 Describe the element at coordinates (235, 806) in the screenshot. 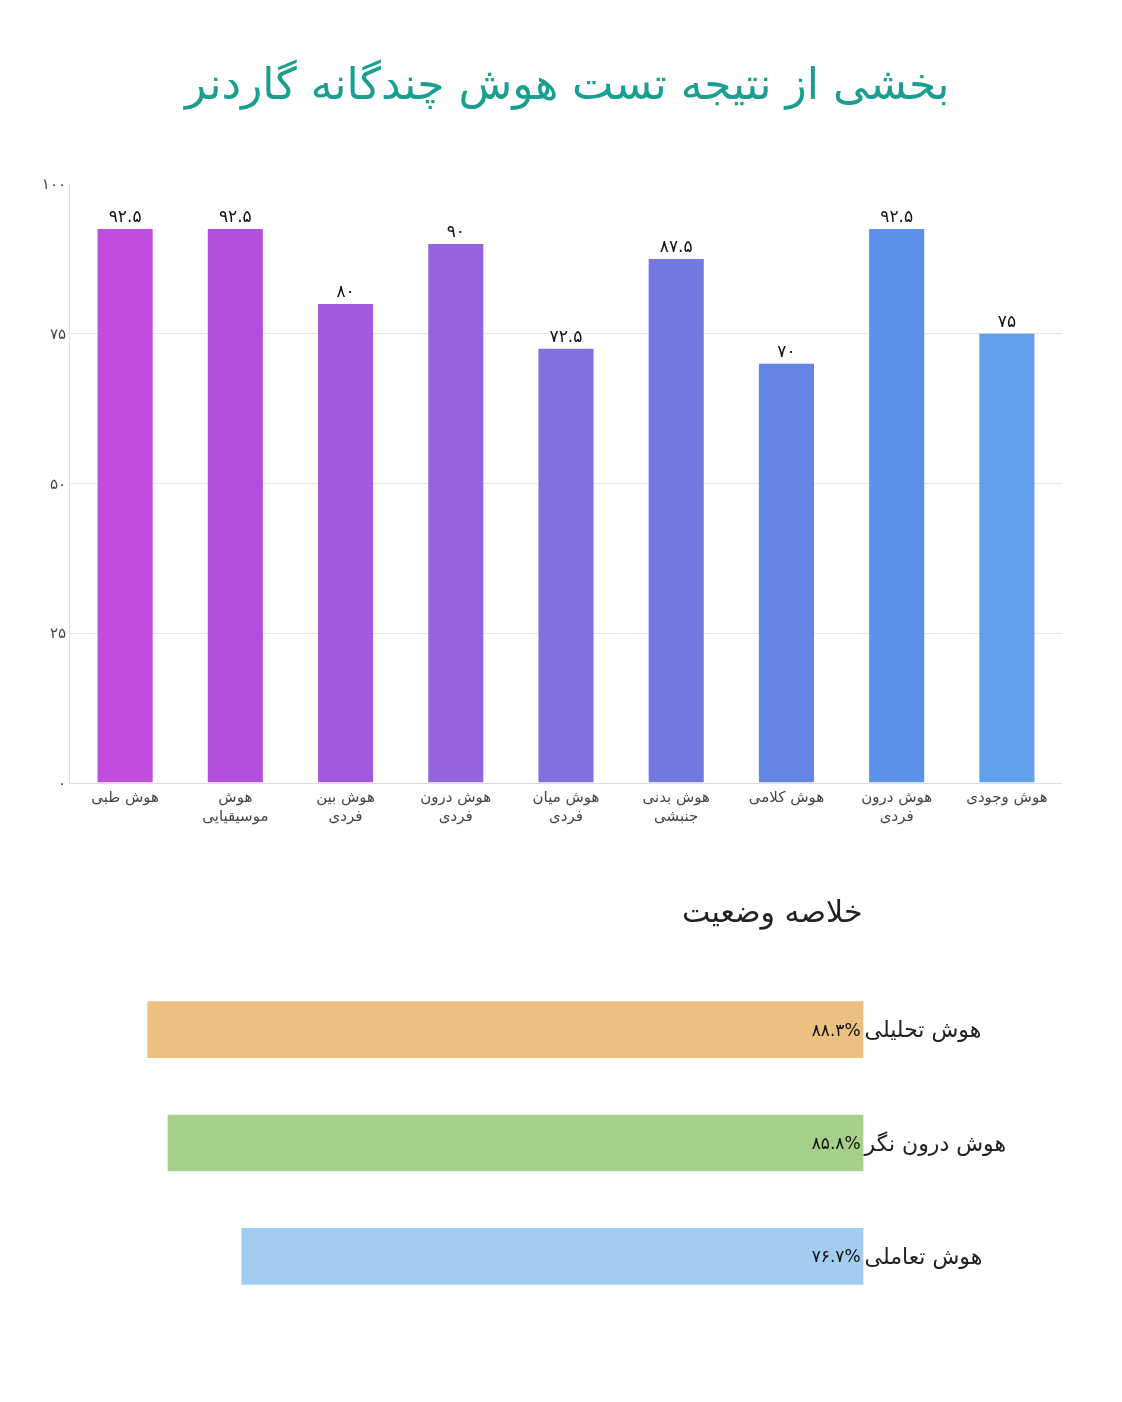

I see `x-tick-label: هوش موسیقیایی` at that location.